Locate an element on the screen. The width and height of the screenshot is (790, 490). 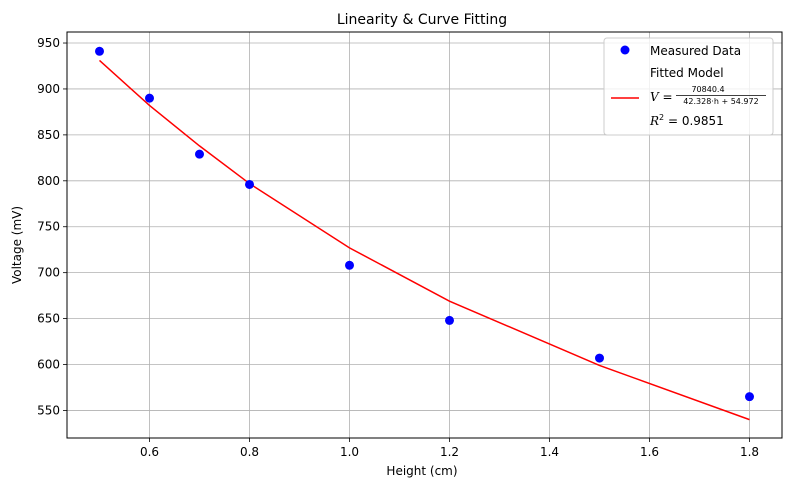
chart-title: Linearity & Curve Fitting is located at coordinates (422, 20).